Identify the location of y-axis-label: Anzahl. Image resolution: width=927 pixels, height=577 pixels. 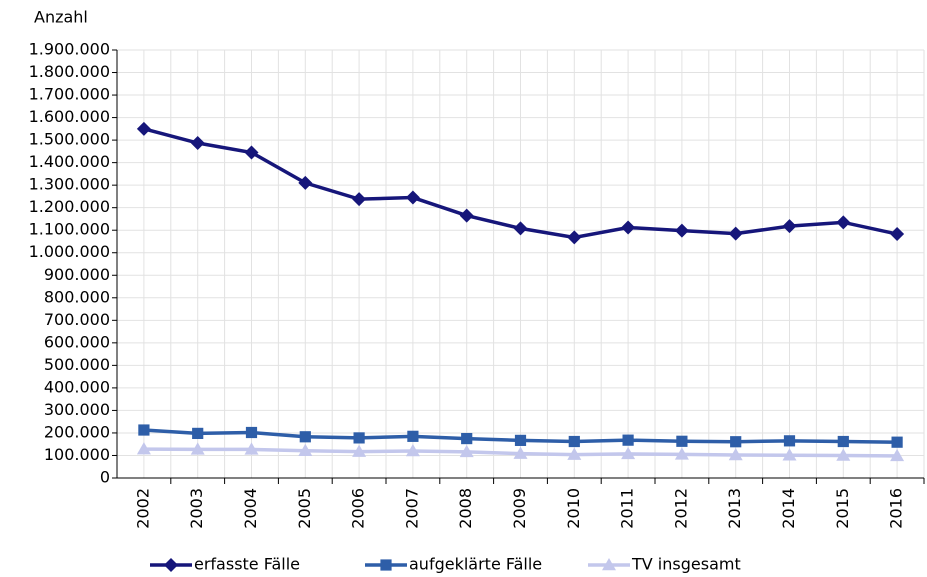
(61, 17).